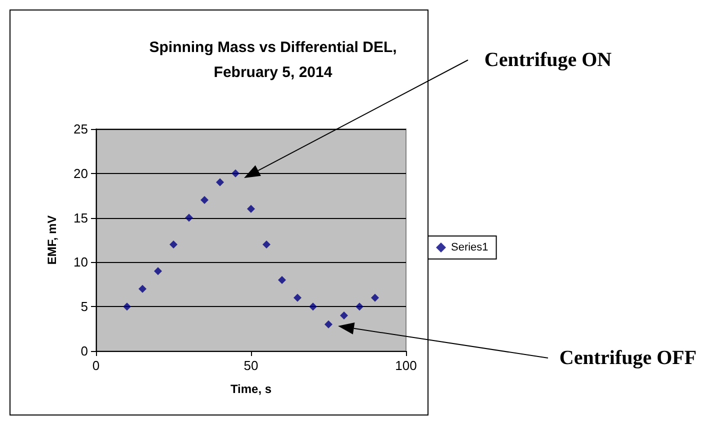  Describe the element at coordinates (81, 129) in the screenshot. I see `y-tick-label: 25` at that location.